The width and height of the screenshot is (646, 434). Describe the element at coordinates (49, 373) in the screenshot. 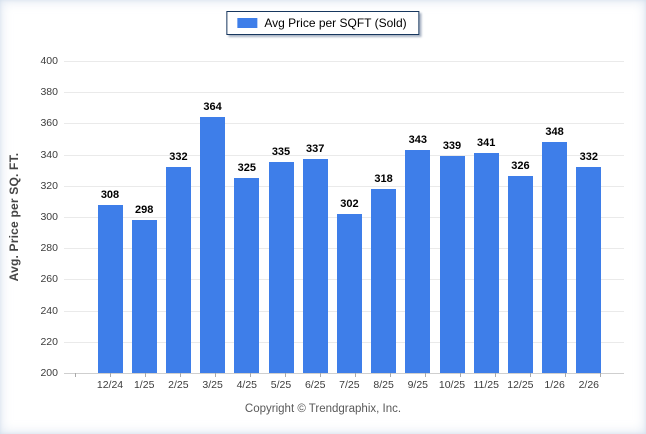

I see `y-tick-label: 200` at that location.